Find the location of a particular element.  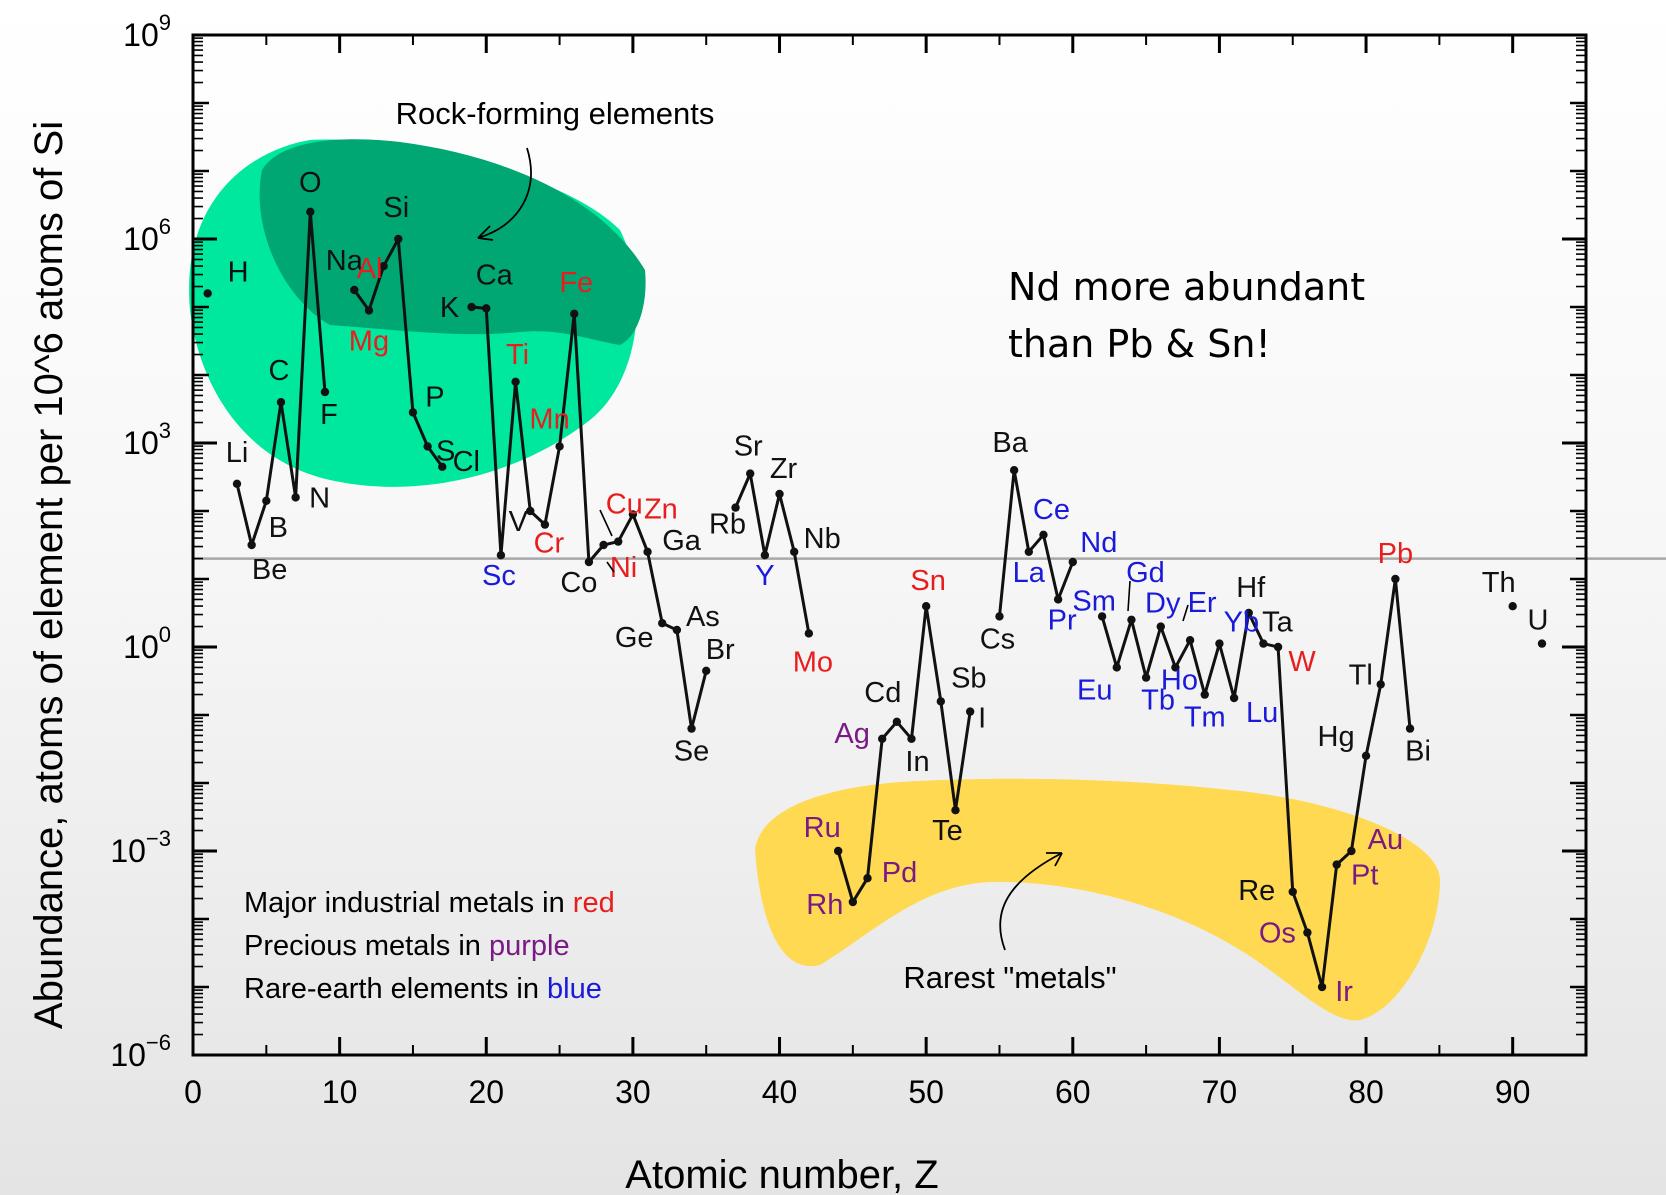

label-na: Na is located at coordinates (345, 261).